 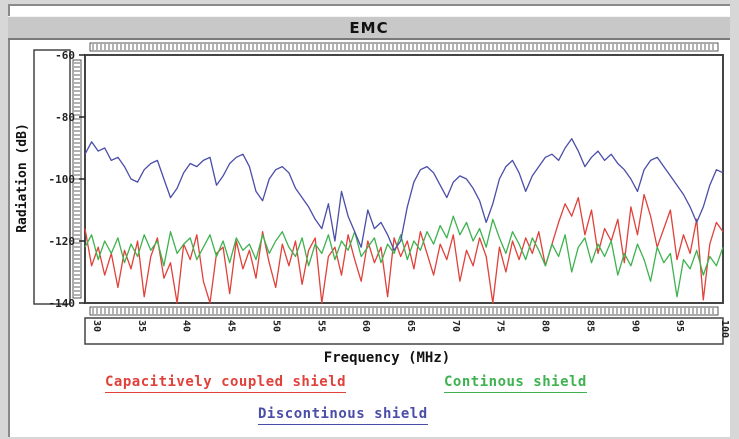 What do you see at coordinates (231, 326) in the screenshot?
I see `x-tick-label: 45` at bounding box center [231, 326].